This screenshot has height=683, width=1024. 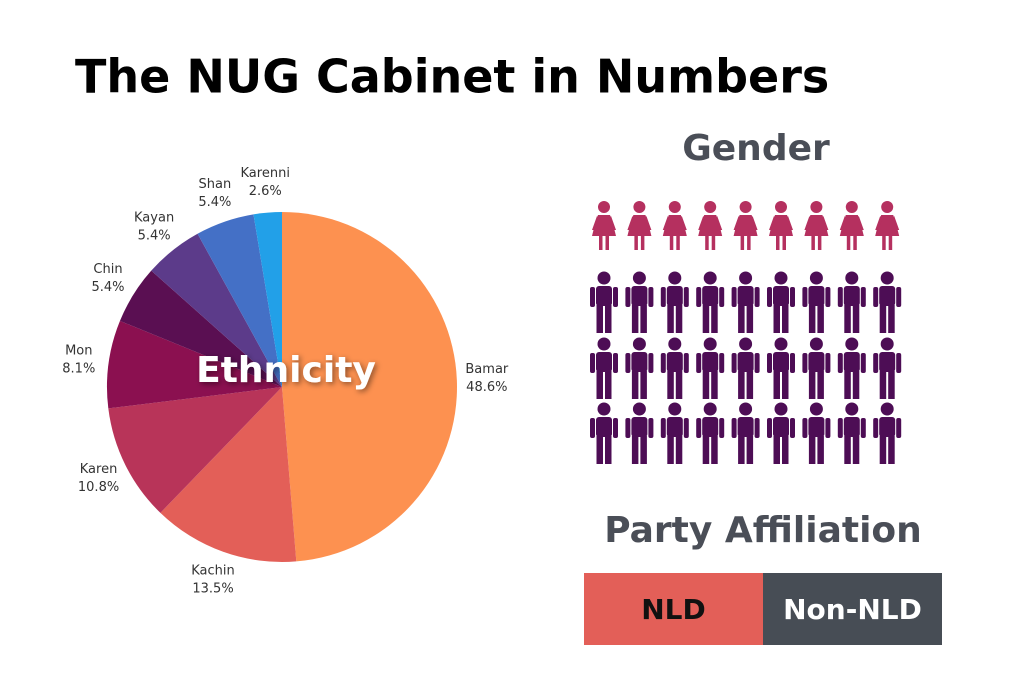 What do you see at coordinates (107, 287) in the screenshot?
I see `slice-value-label: 5.4%` at bounding box center [107, 287].